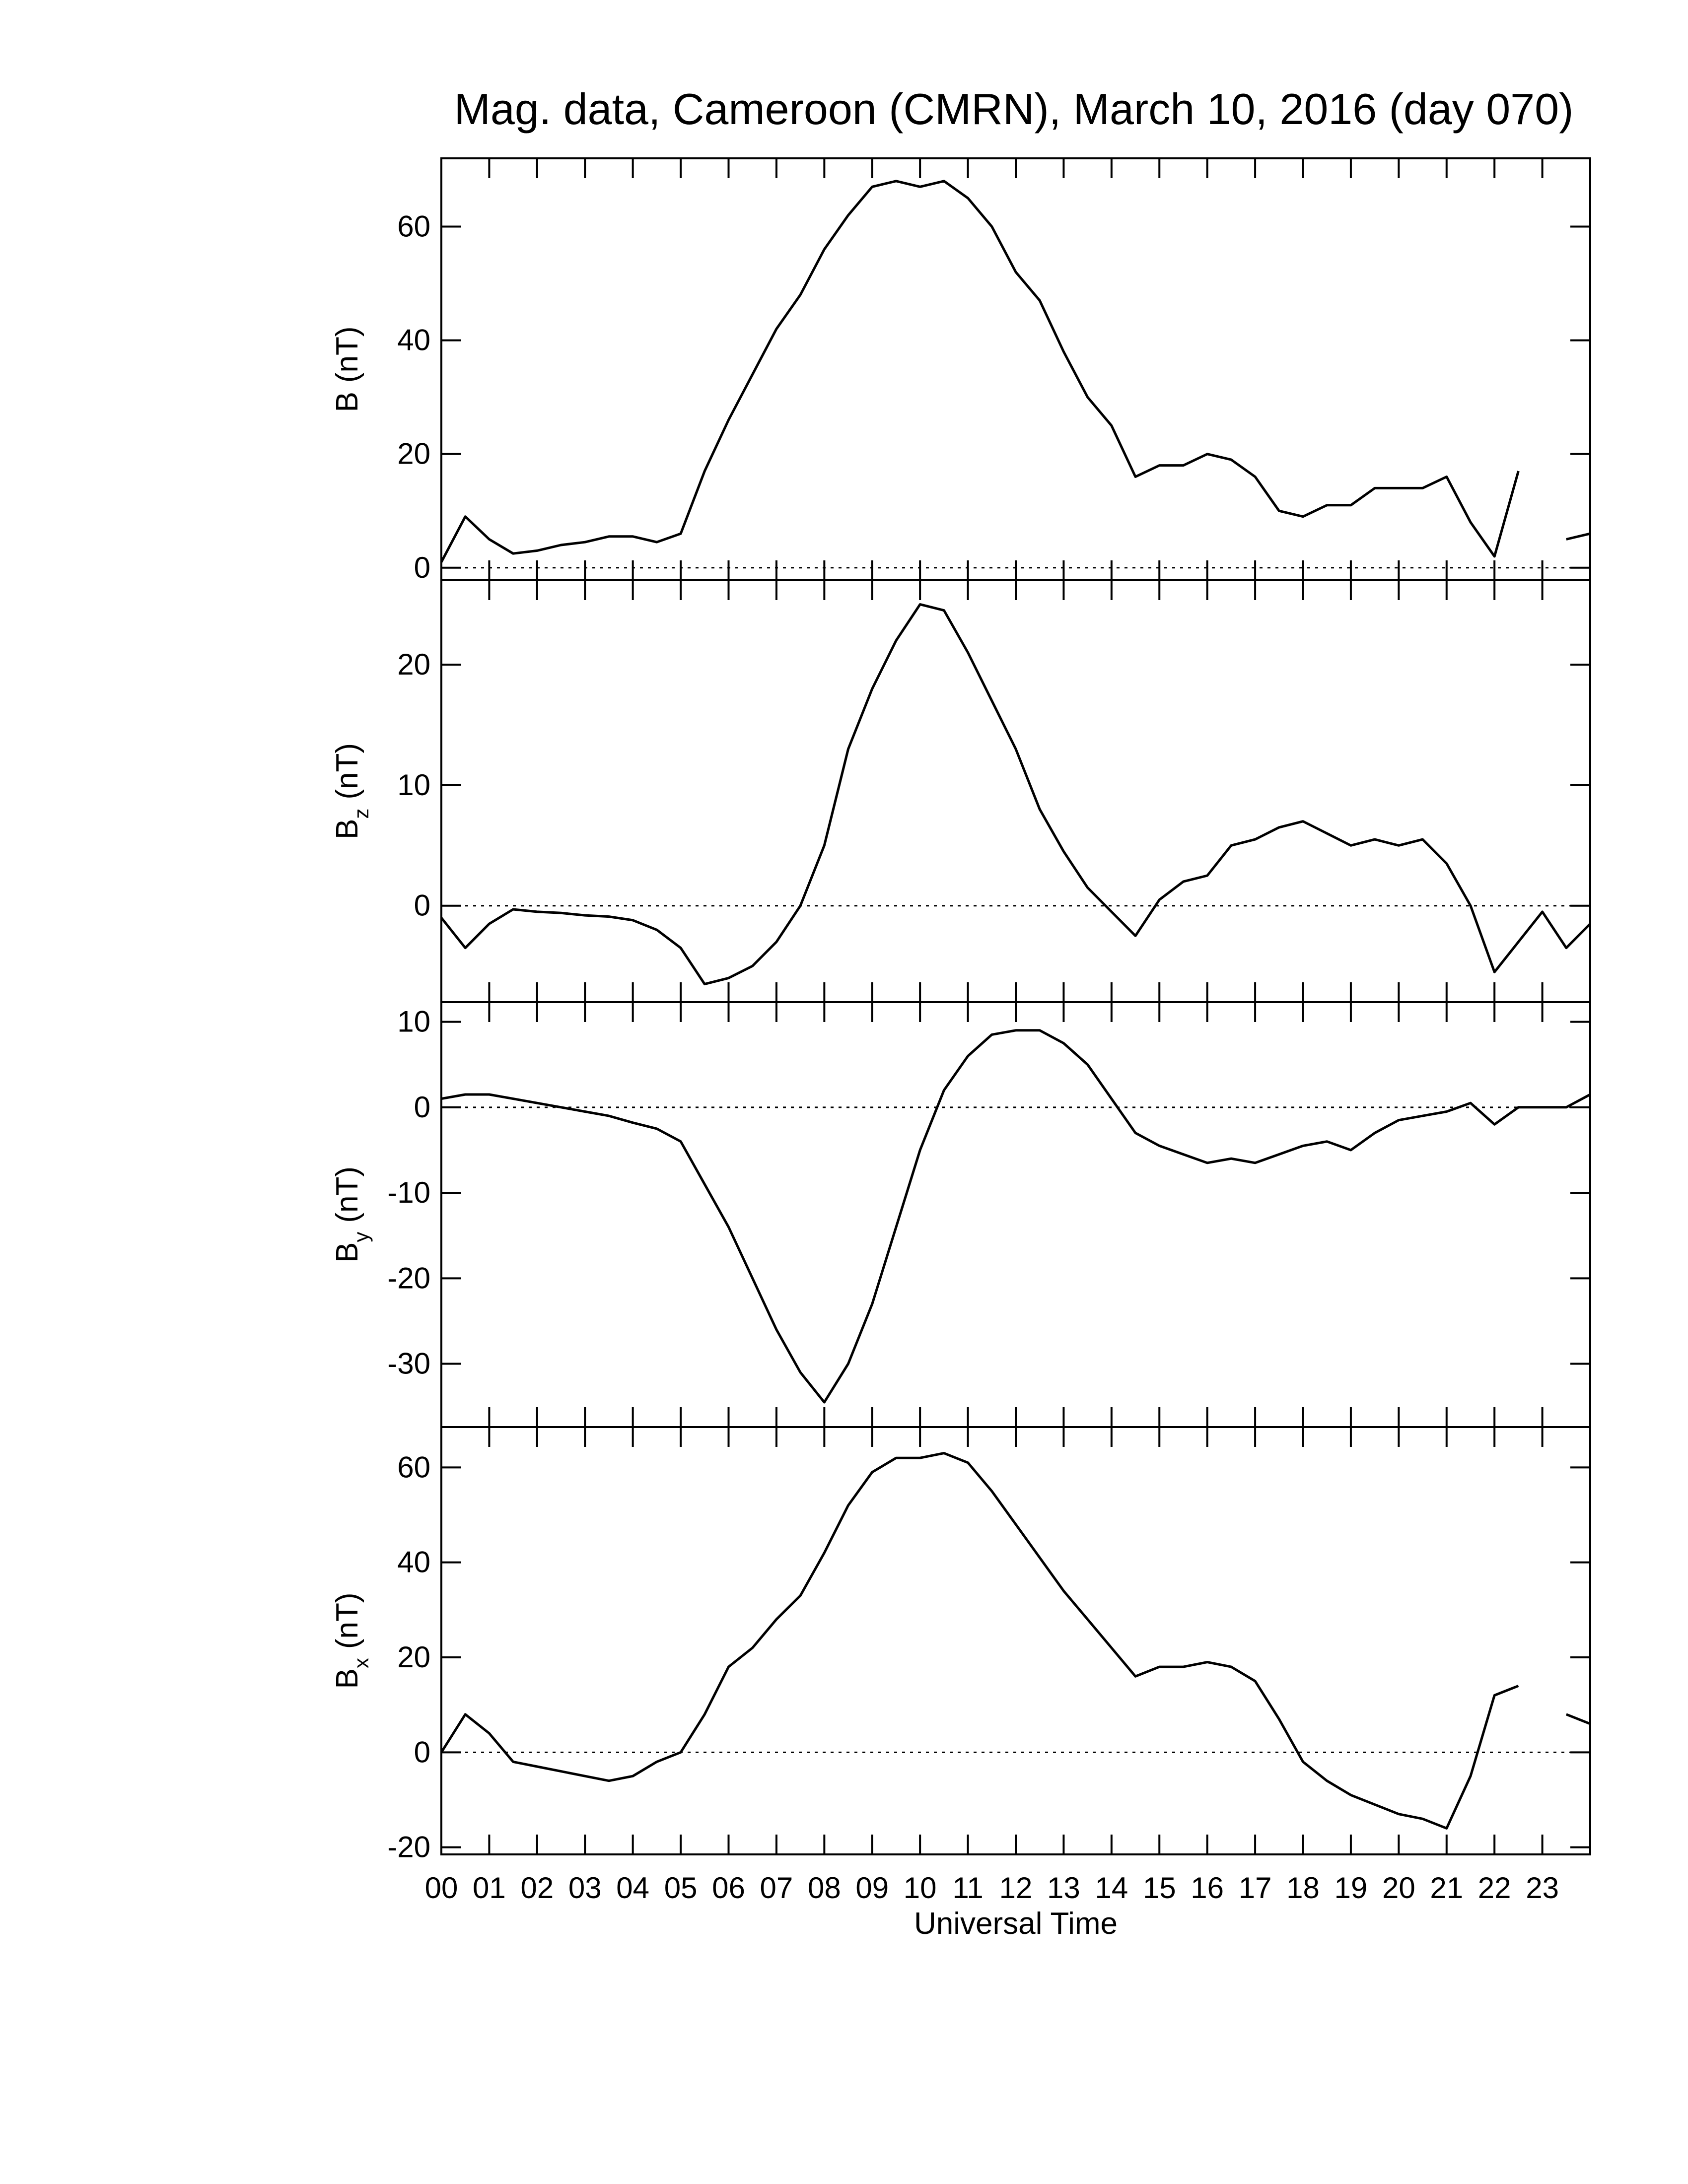 This screenshot has height=2184, width=1688. What do you see at coordinates (1494, 1888) in the screenshot?
I see `x-tick-label: 22` at bounding box center [1494, 1888].